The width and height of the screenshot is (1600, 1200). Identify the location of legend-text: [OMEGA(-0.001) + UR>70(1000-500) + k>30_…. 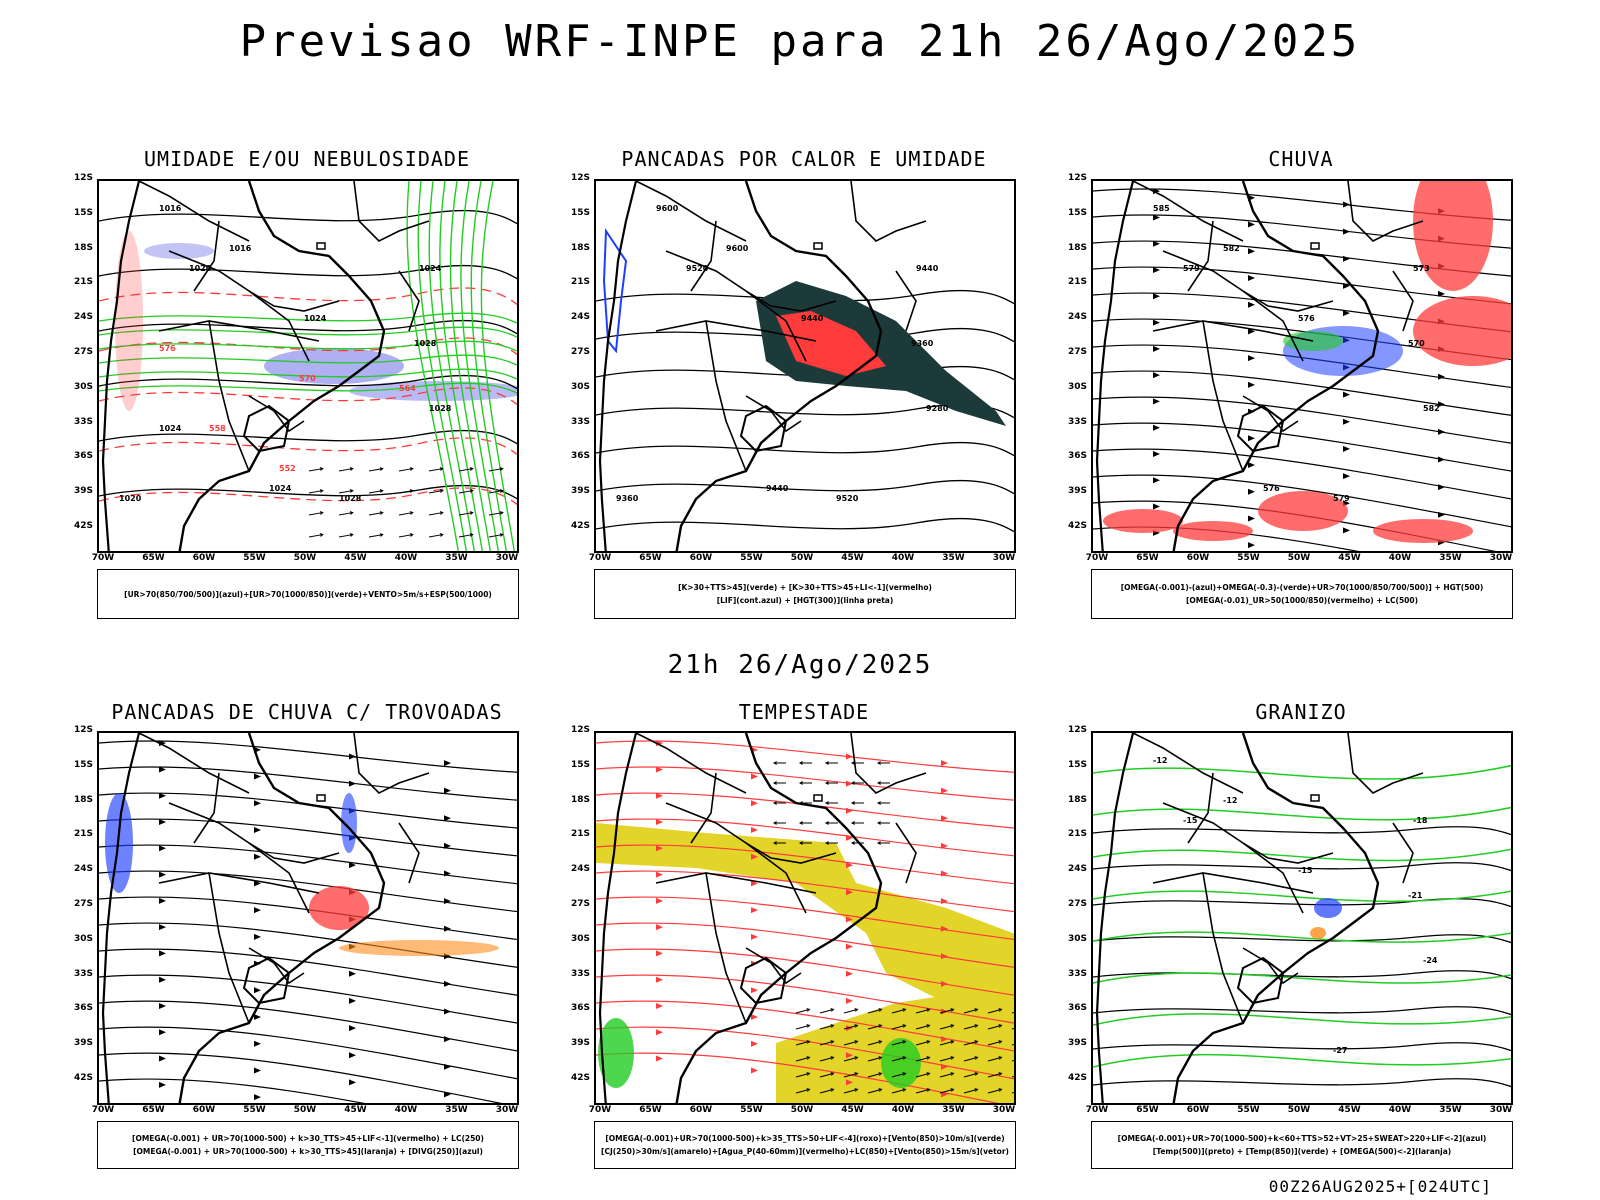
(308, 1138).